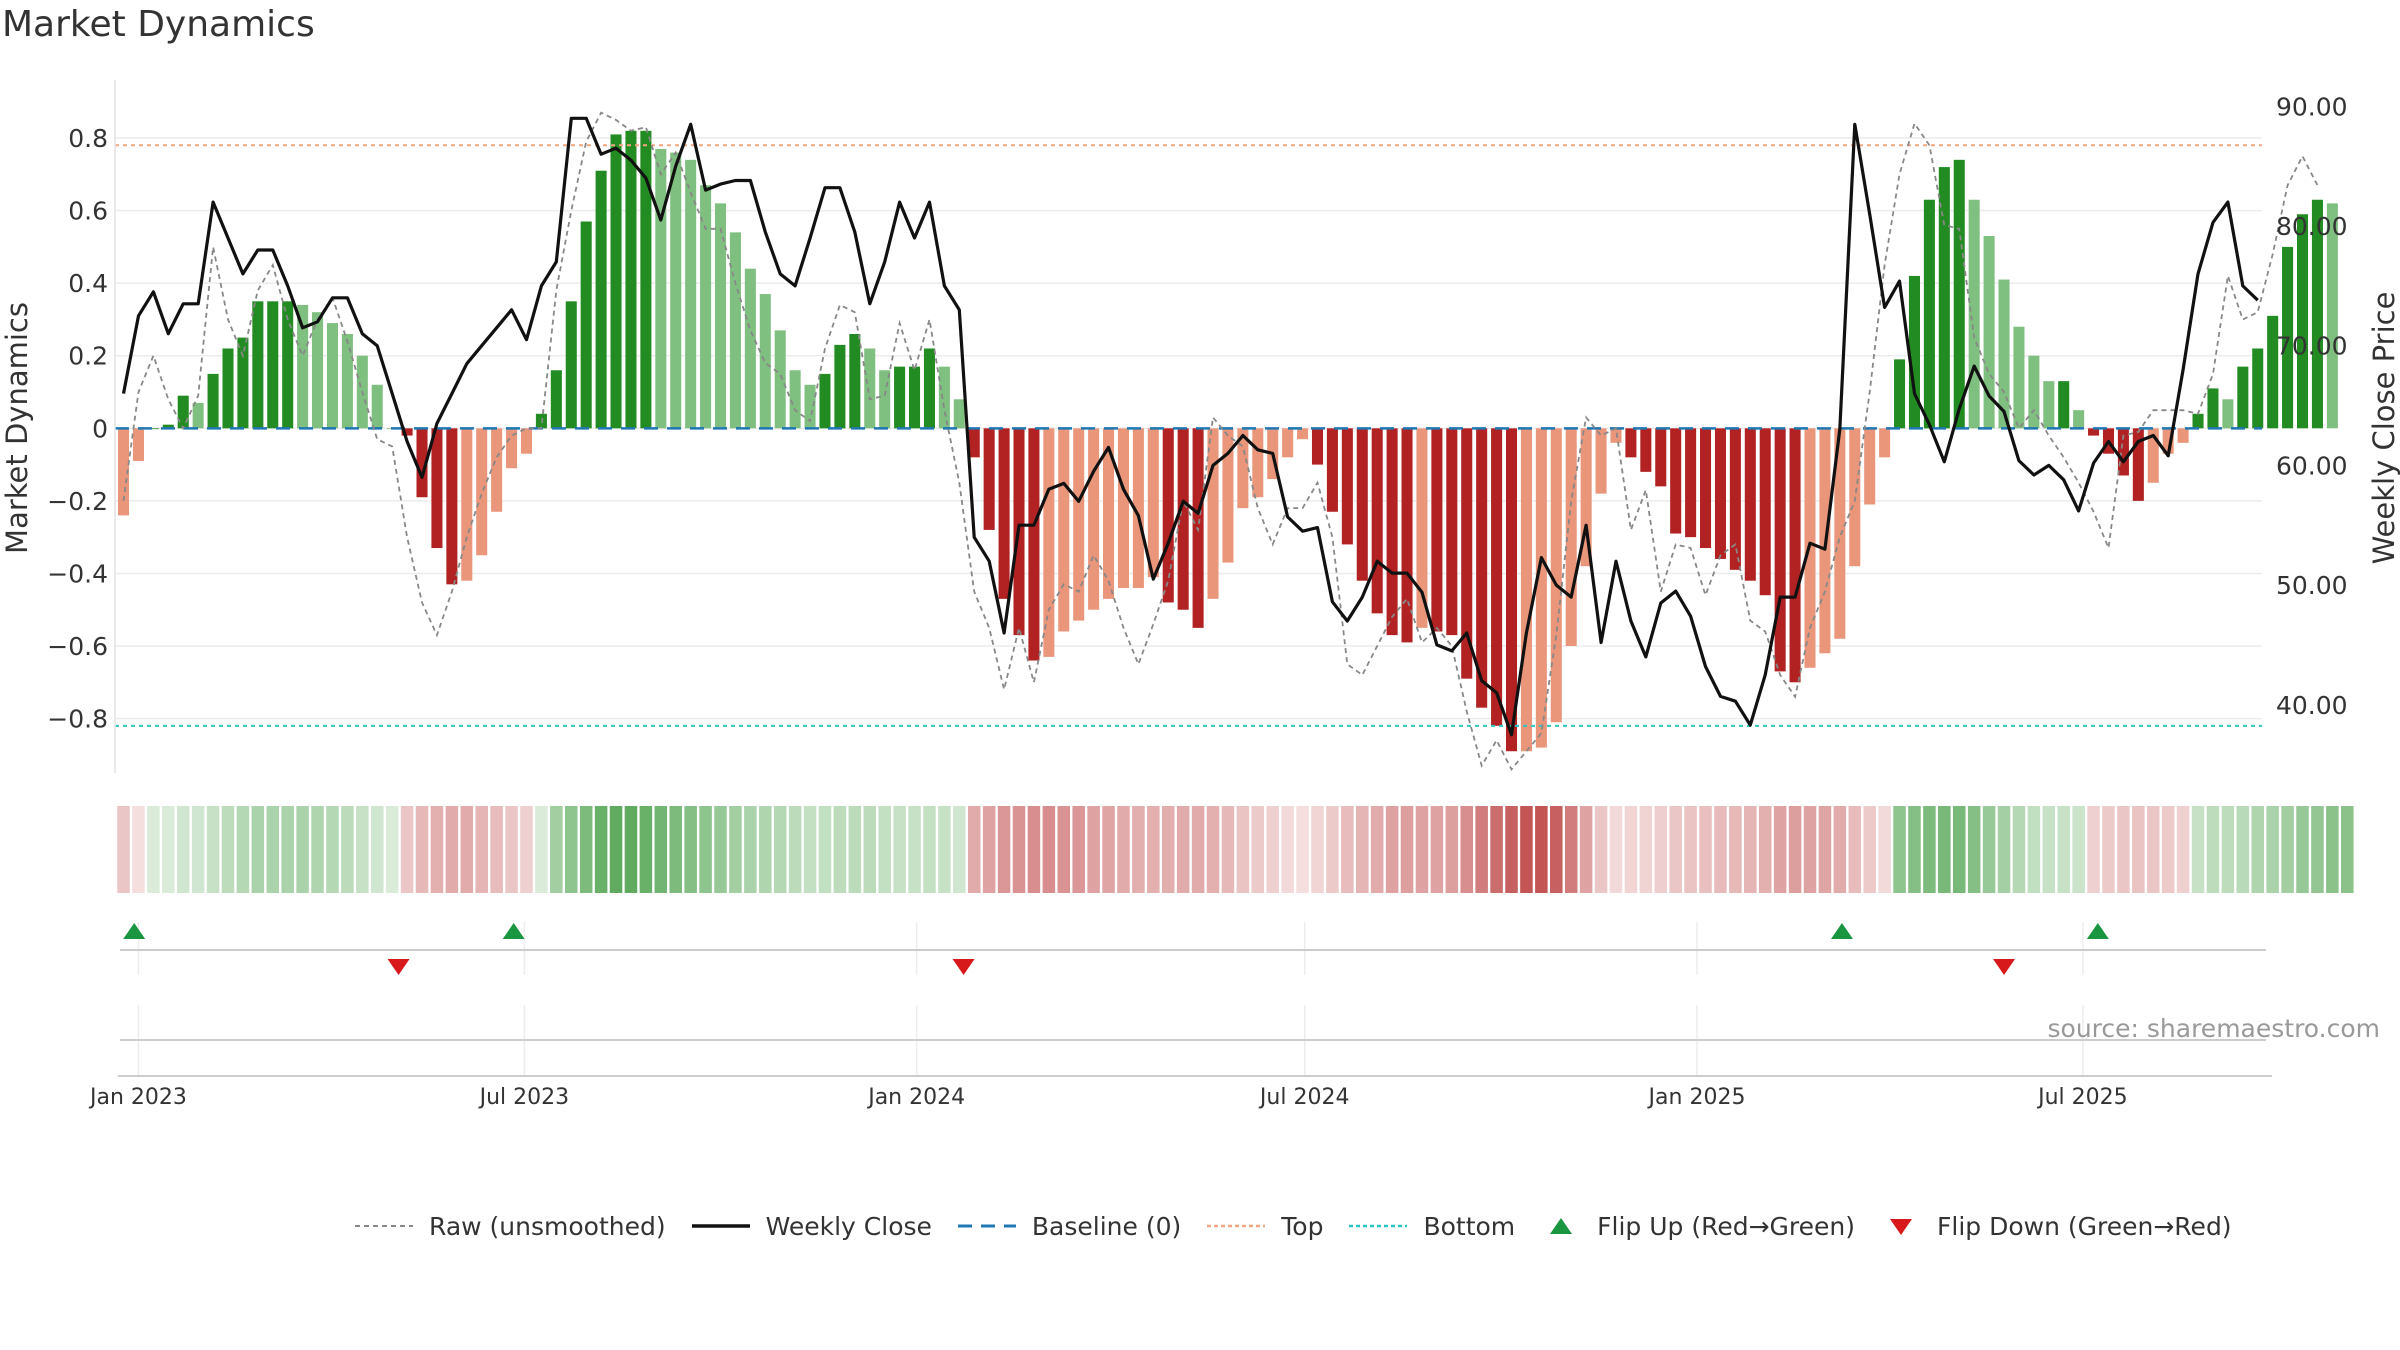 The height and width of the screenshot is (1350, 2400). I want to click on legend-raw-label: Raw (unsmoothed), so click(547, 1226).